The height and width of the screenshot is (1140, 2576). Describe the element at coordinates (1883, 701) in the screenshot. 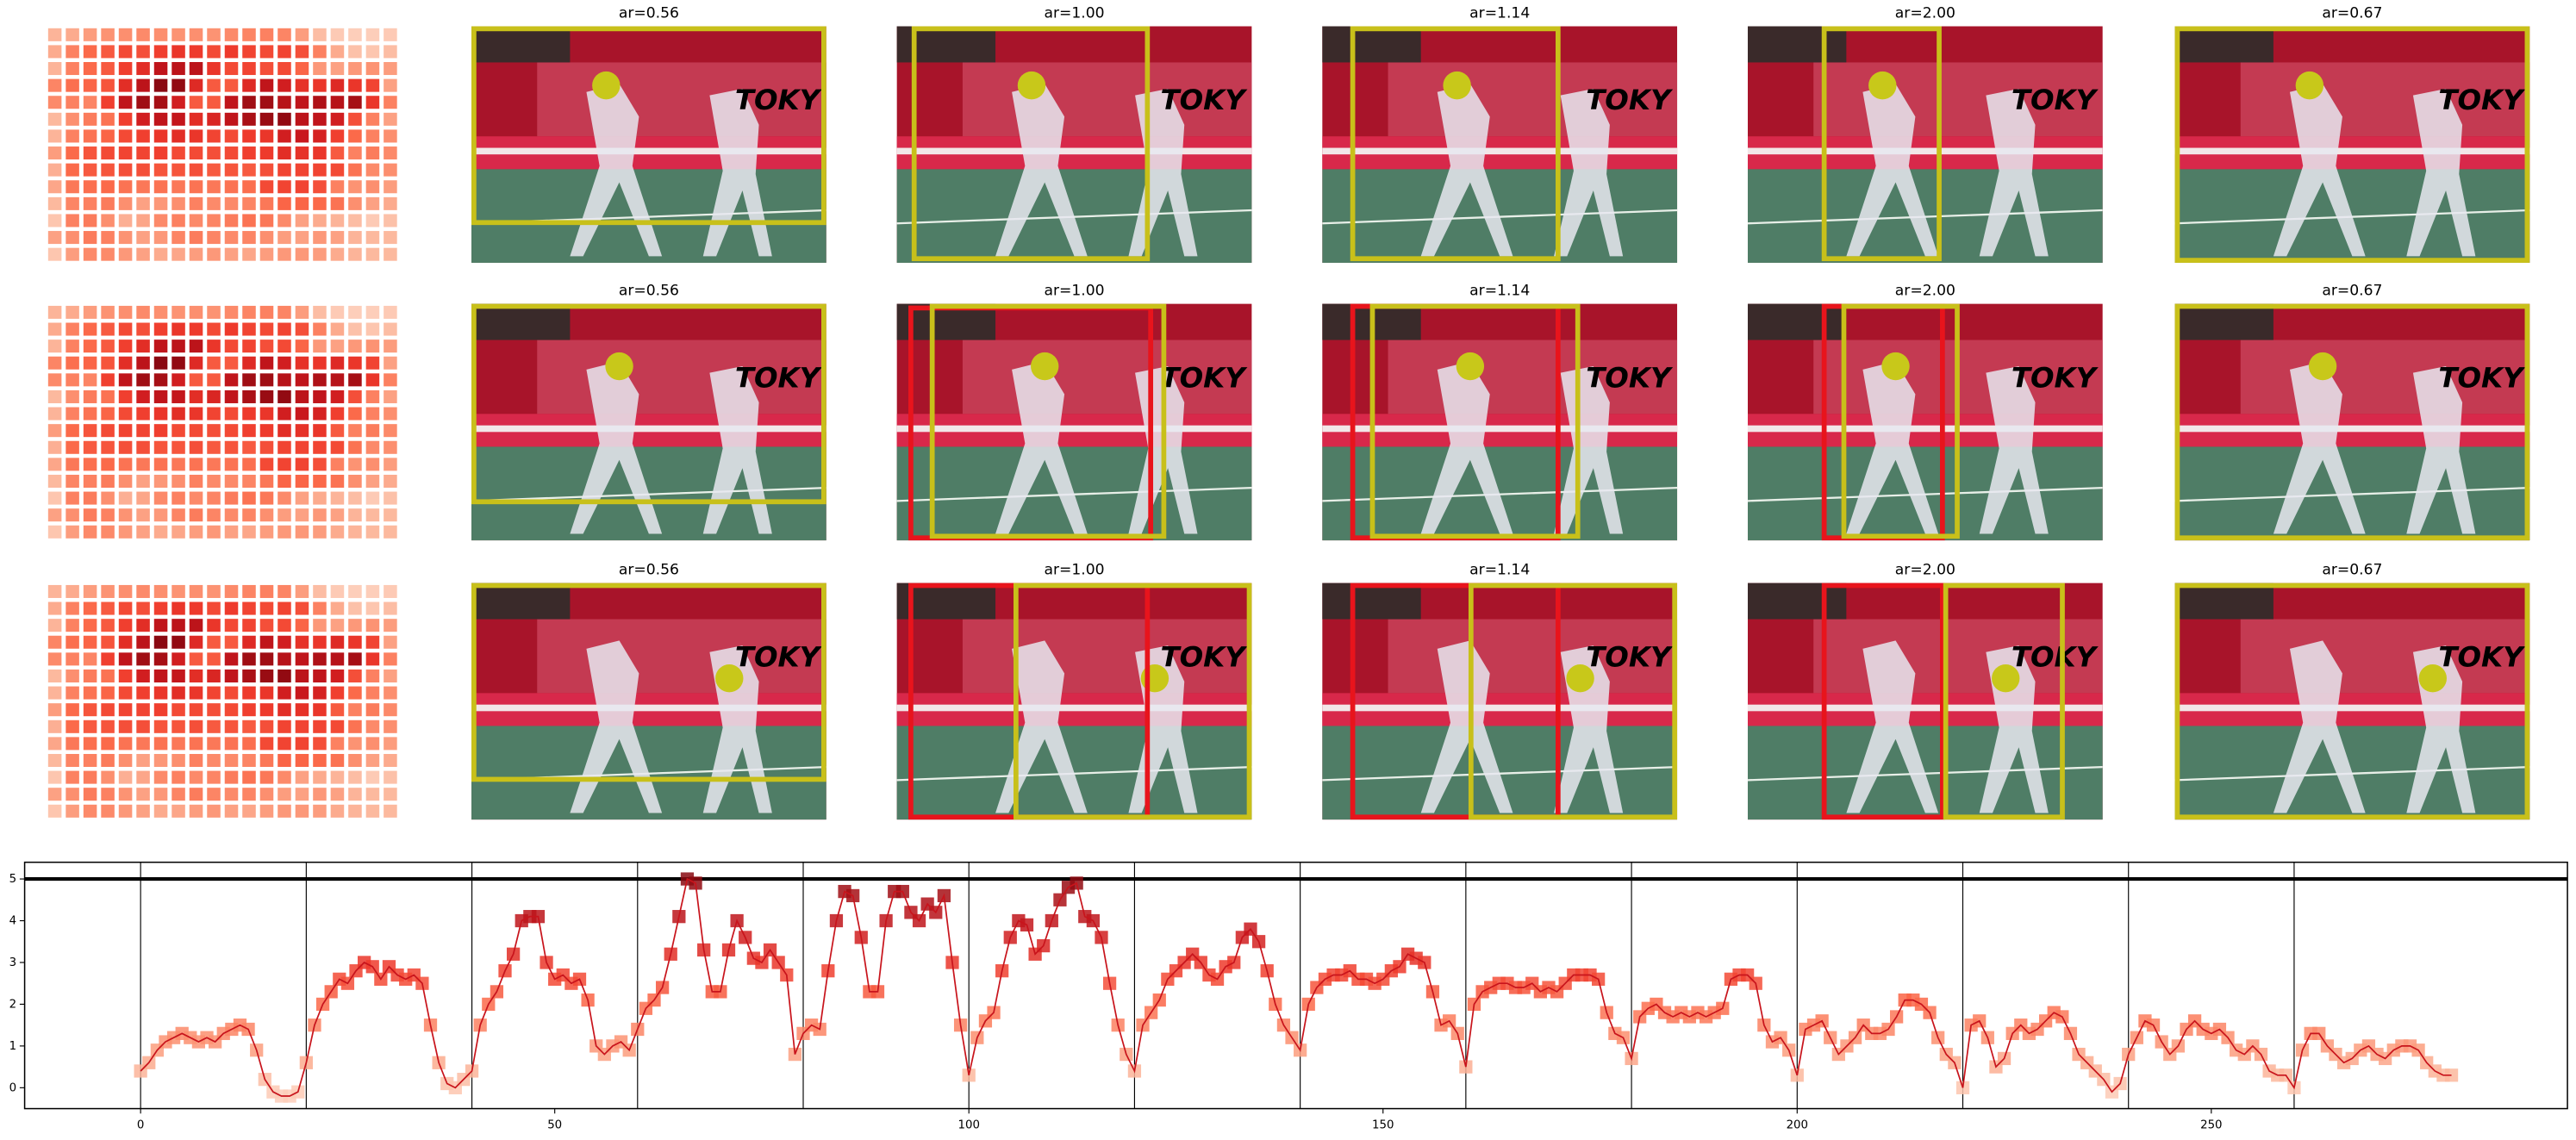

I see `candidate-box` at that location.